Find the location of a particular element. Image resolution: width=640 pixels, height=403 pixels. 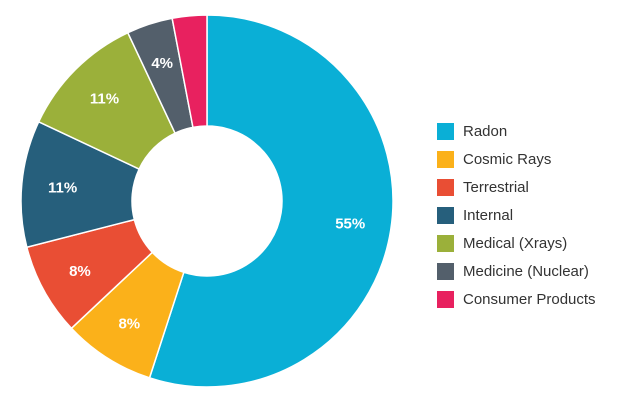

legend-item: Terrestrial is located at coordinates (516, 187).